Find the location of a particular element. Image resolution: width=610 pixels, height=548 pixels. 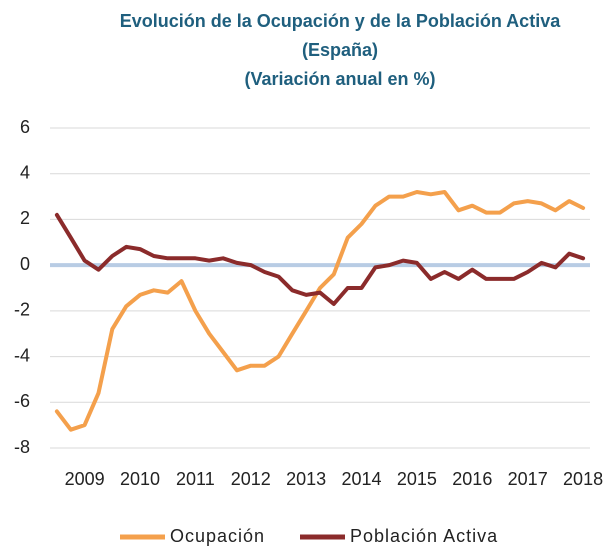

x-tick-label: 2012 is located at coordinates (251, 479).